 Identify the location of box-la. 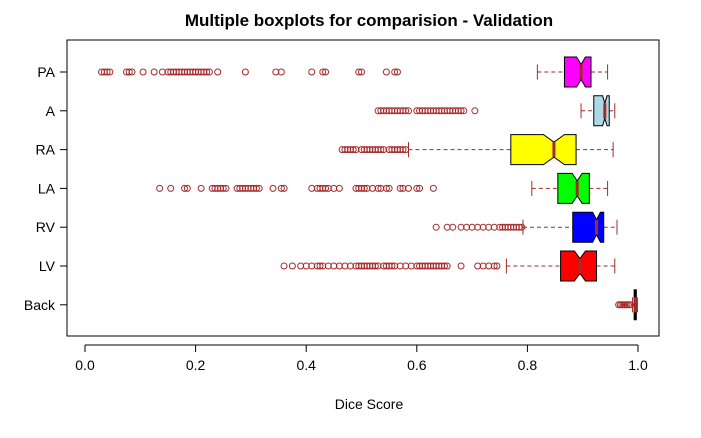
(382, 188).